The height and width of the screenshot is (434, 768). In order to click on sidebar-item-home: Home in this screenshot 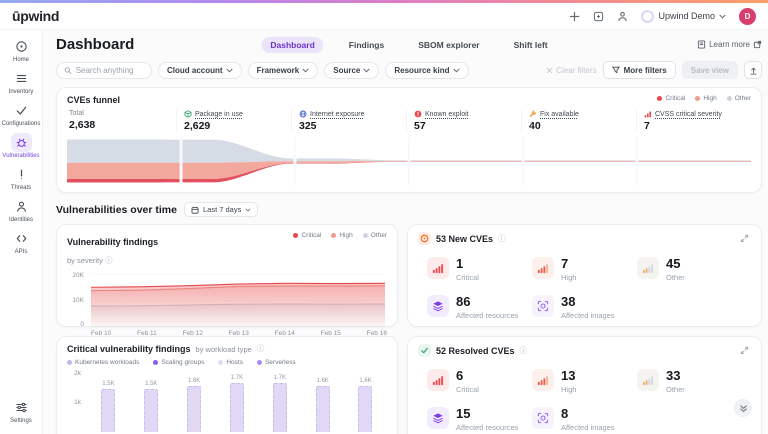, I will do `click(21, 50)`.